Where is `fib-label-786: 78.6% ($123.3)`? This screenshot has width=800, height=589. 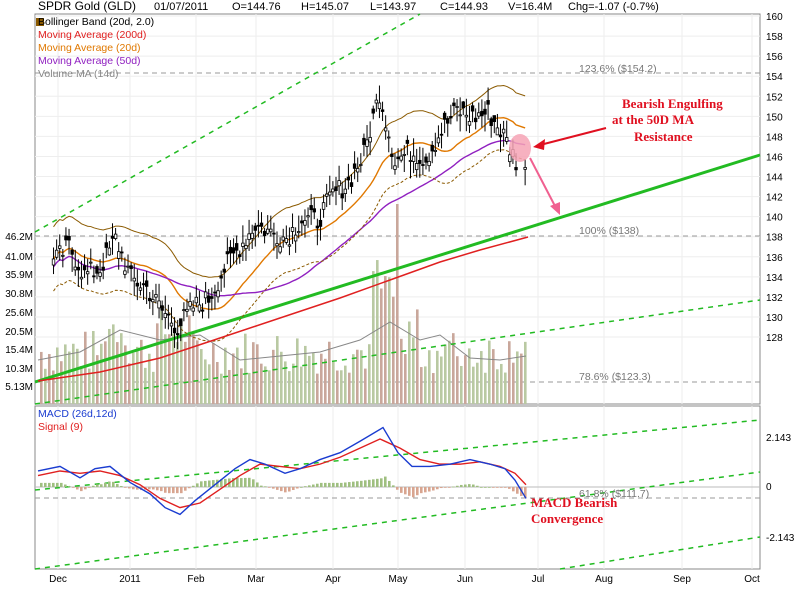
fib-label-786: 78.6% ($123.3) is located at coordinates (615, 377).